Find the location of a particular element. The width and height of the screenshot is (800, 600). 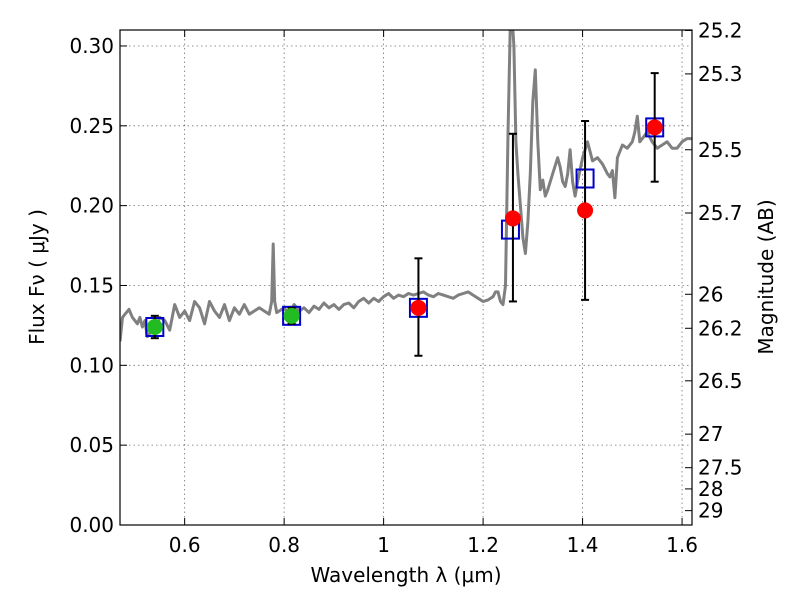

magnitude-tick-label: 28 is located at coordinates (710, 489).